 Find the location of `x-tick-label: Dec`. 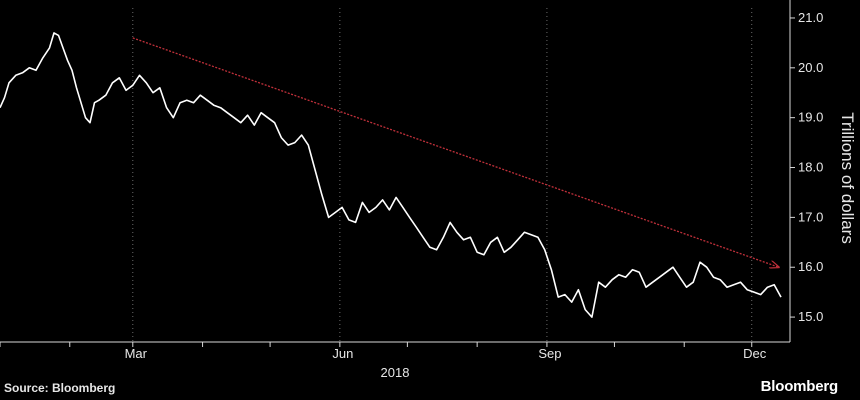

x-tick-label: Dec is located at coordinates (755, 353).